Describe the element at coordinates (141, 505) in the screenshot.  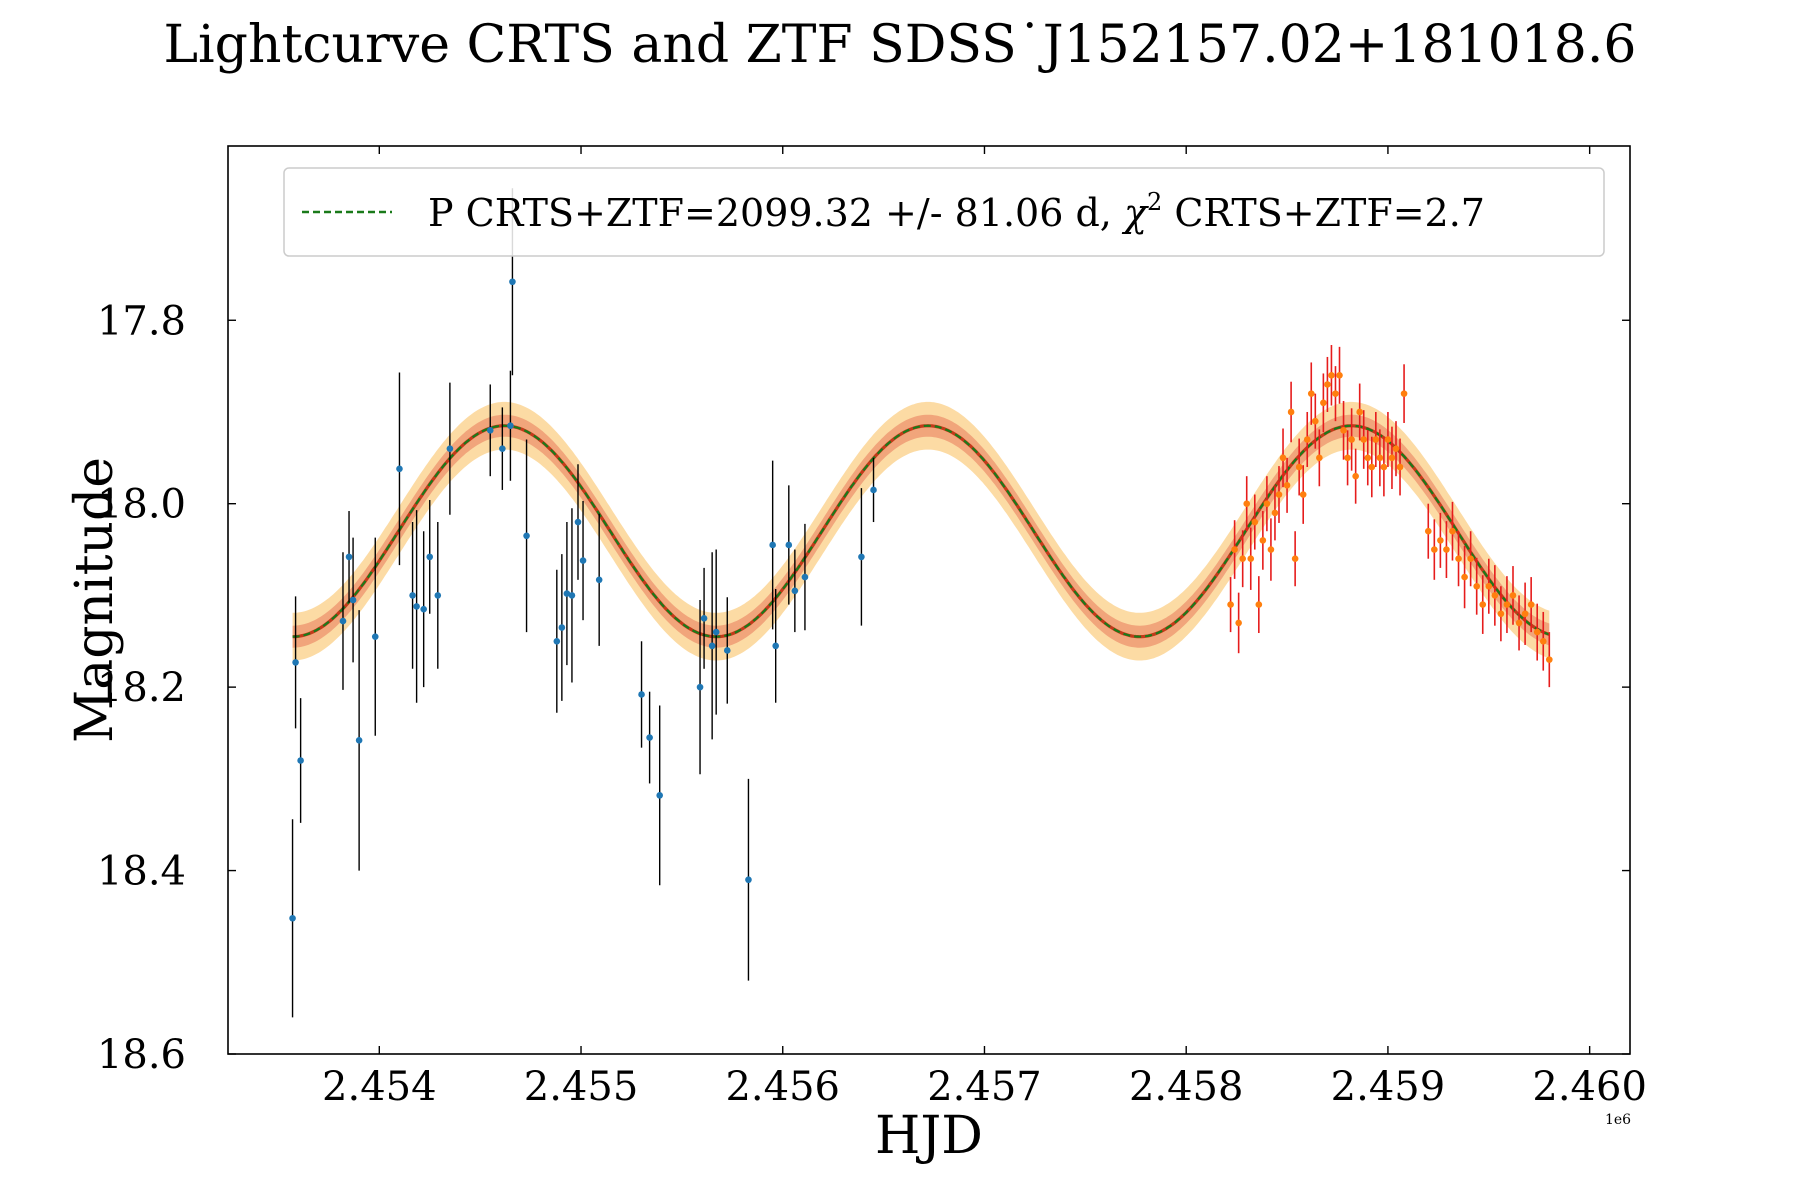
I see `y-tick-label: 18.0` at that location.